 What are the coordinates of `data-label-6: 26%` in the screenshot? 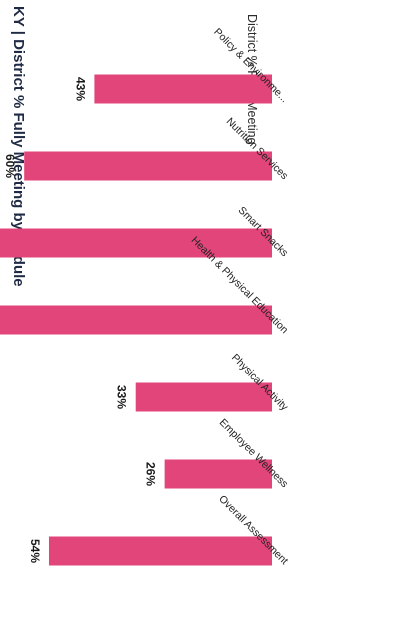 It's located at (151, 474).